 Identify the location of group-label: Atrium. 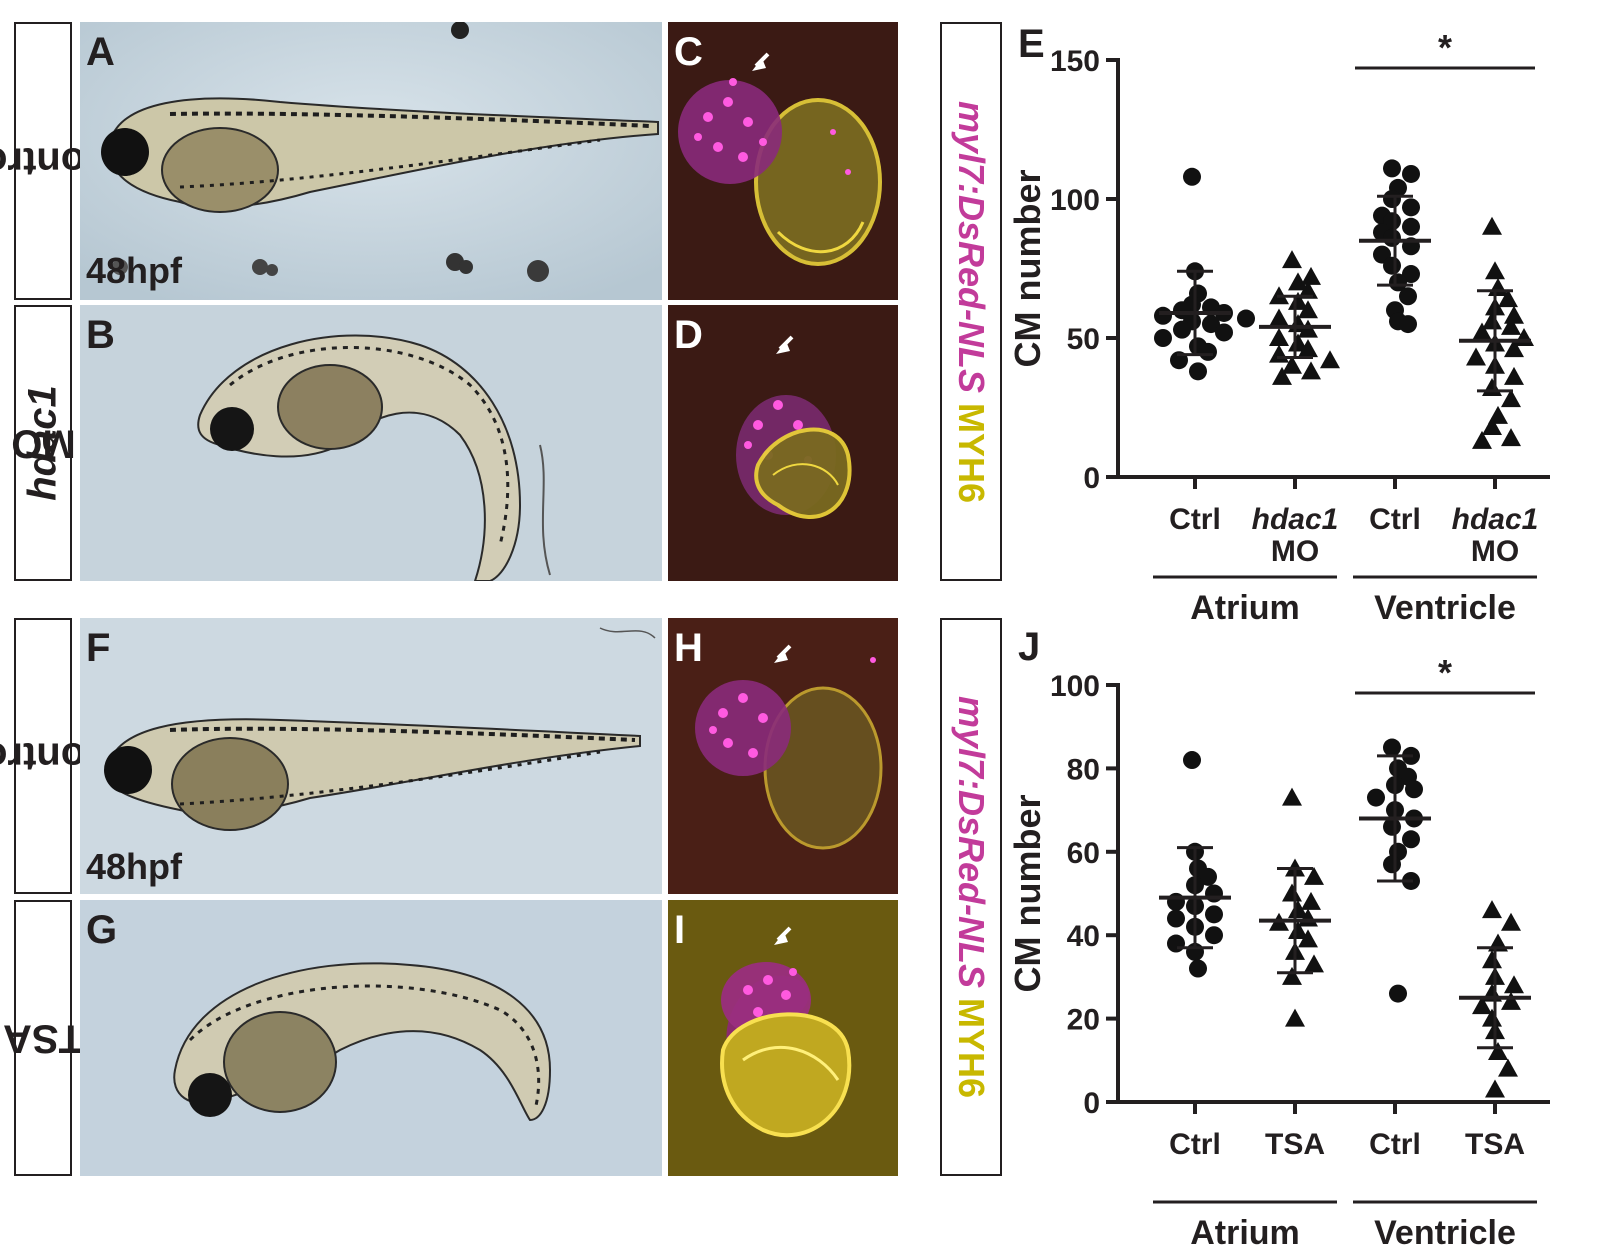
(1245, 1229).